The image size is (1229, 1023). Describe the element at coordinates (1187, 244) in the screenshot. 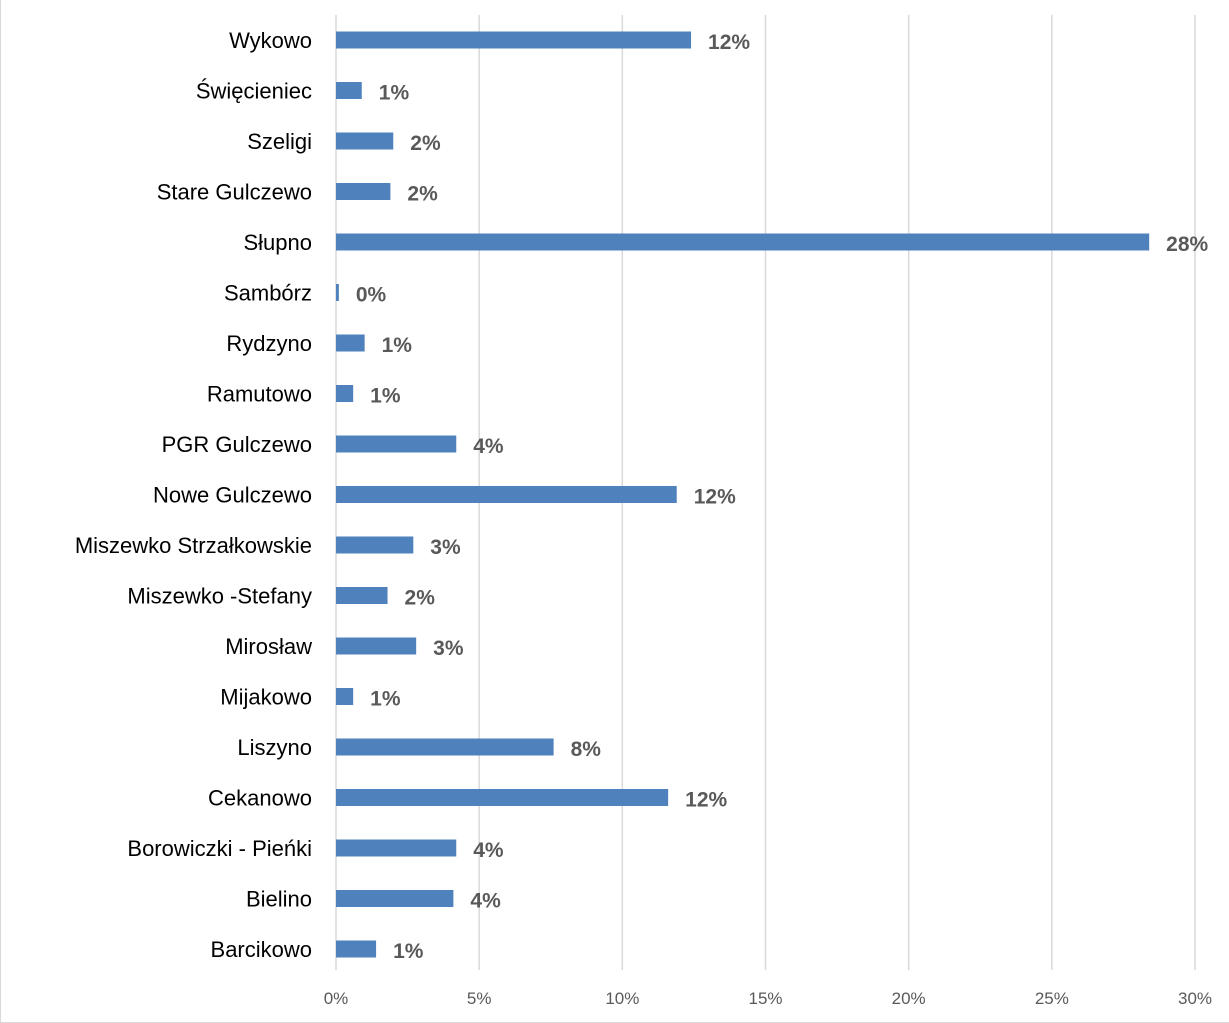

I see `data-label: 28%` at that location.